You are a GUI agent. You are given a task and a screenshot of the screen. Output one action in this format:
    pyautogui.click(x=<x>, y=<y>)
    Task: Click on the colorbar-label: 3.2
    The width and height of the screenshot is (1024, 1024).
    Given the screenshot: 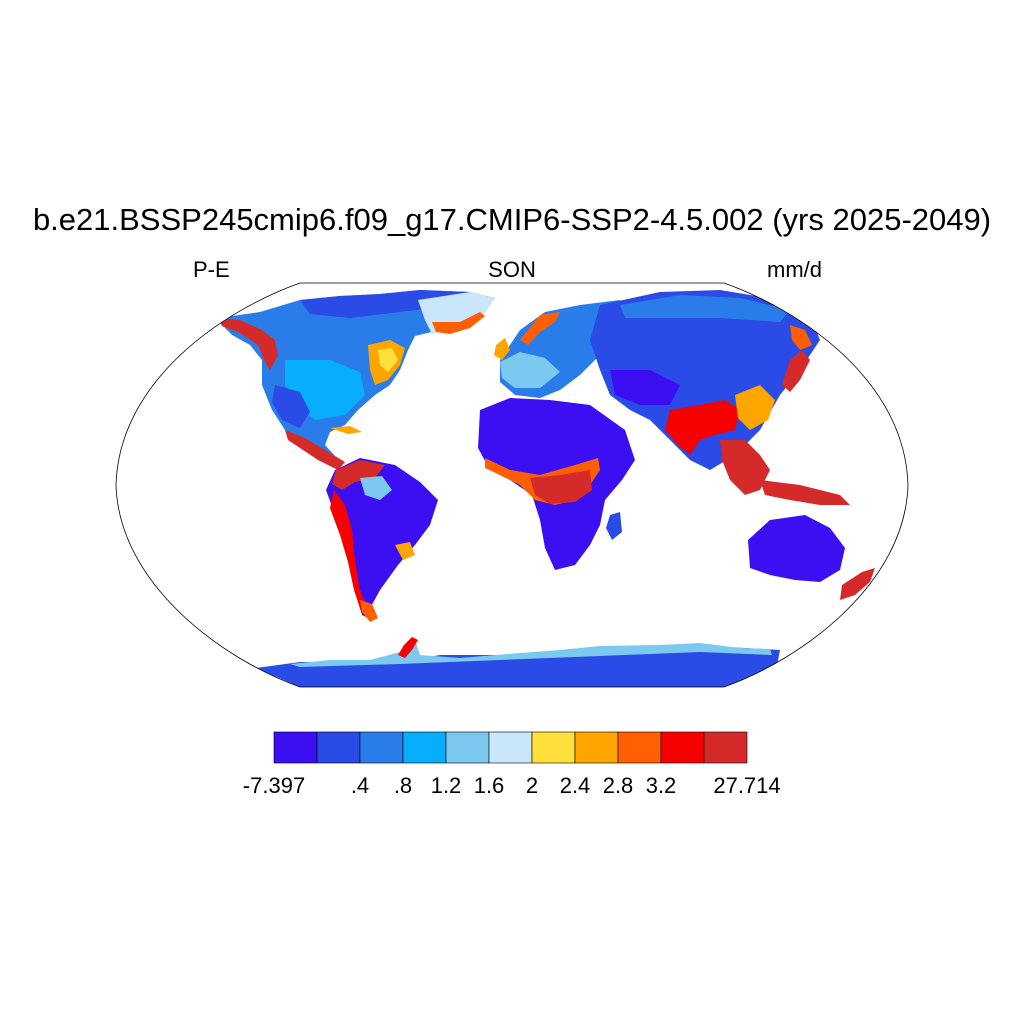 What is the action you would take?
    pyautogui.click(x=661, y=785)
    